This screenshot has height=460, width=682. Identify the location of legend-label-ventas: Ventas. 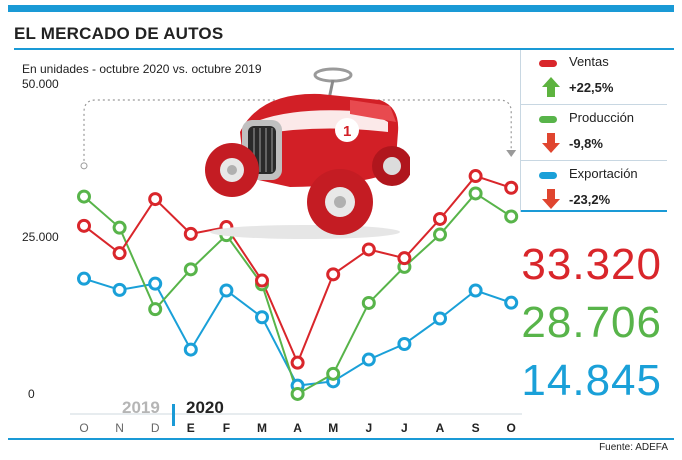
(589, 61).